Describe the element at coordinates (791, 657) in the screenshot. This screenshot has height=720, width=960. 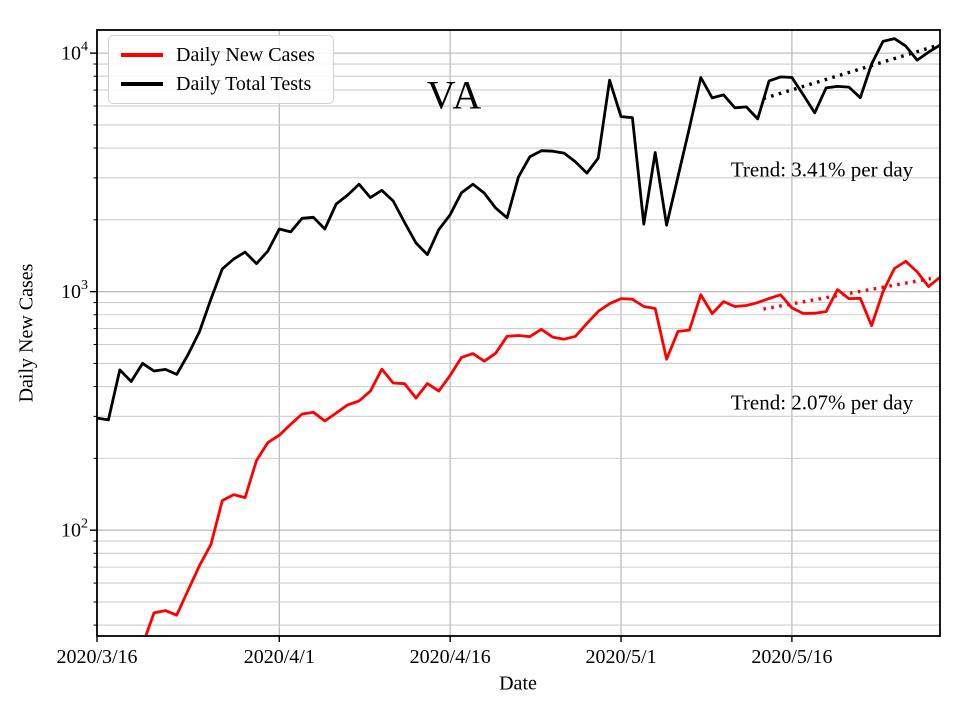
I see `x-tick-label: 2020/5/16` at that location.